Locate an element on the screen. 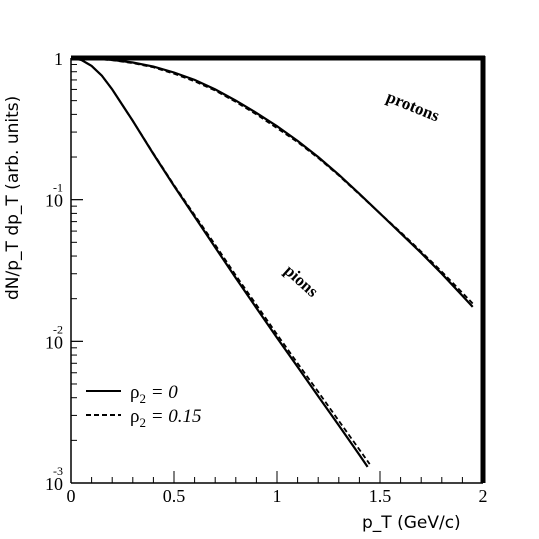 The width and height of the screenshot is (539, 539). annotation-pions: pions is located at coordinates (302, 281).